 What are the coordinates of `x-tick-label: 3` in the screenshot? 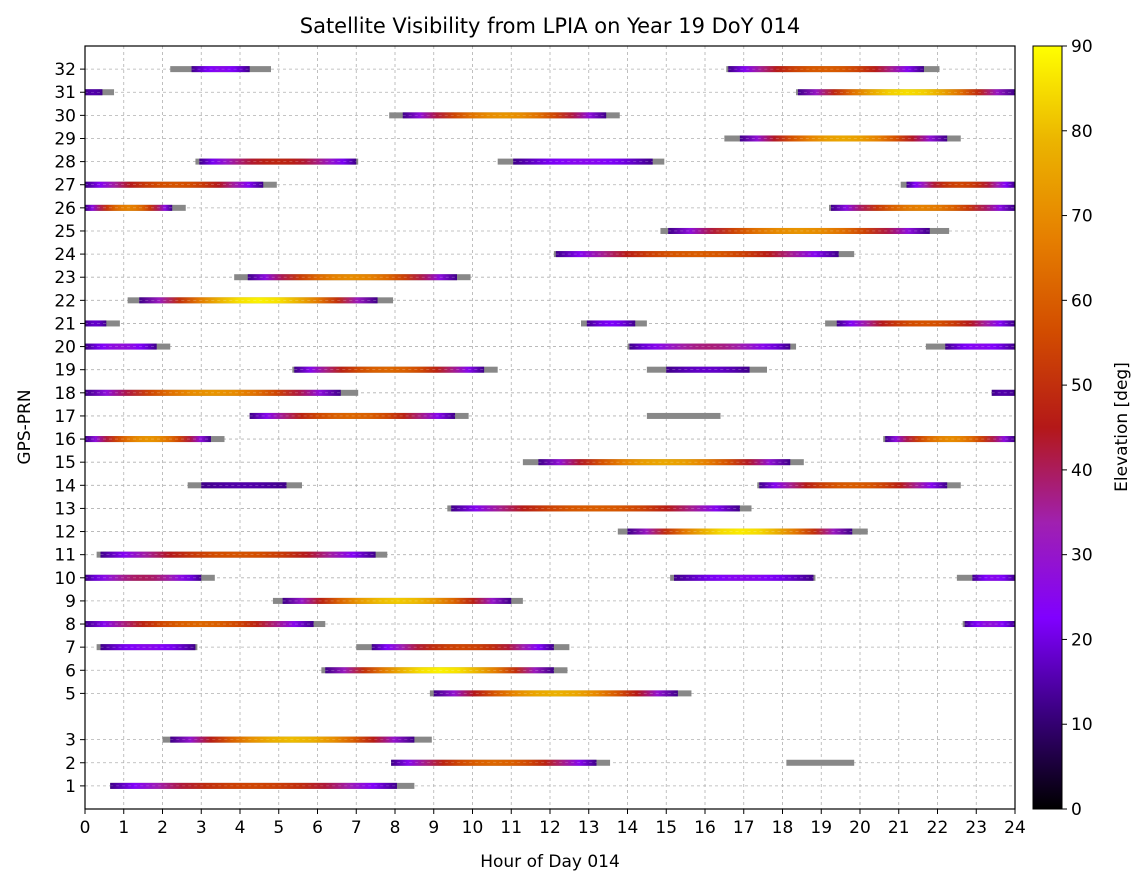 It's located at (201, 828).